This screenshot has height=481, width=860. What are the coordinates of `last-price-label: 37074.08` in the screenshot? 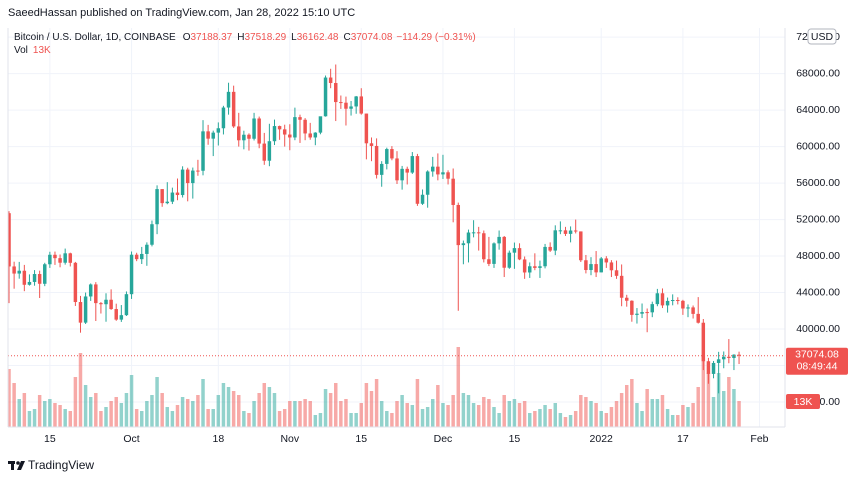 It's located at (817, 355).